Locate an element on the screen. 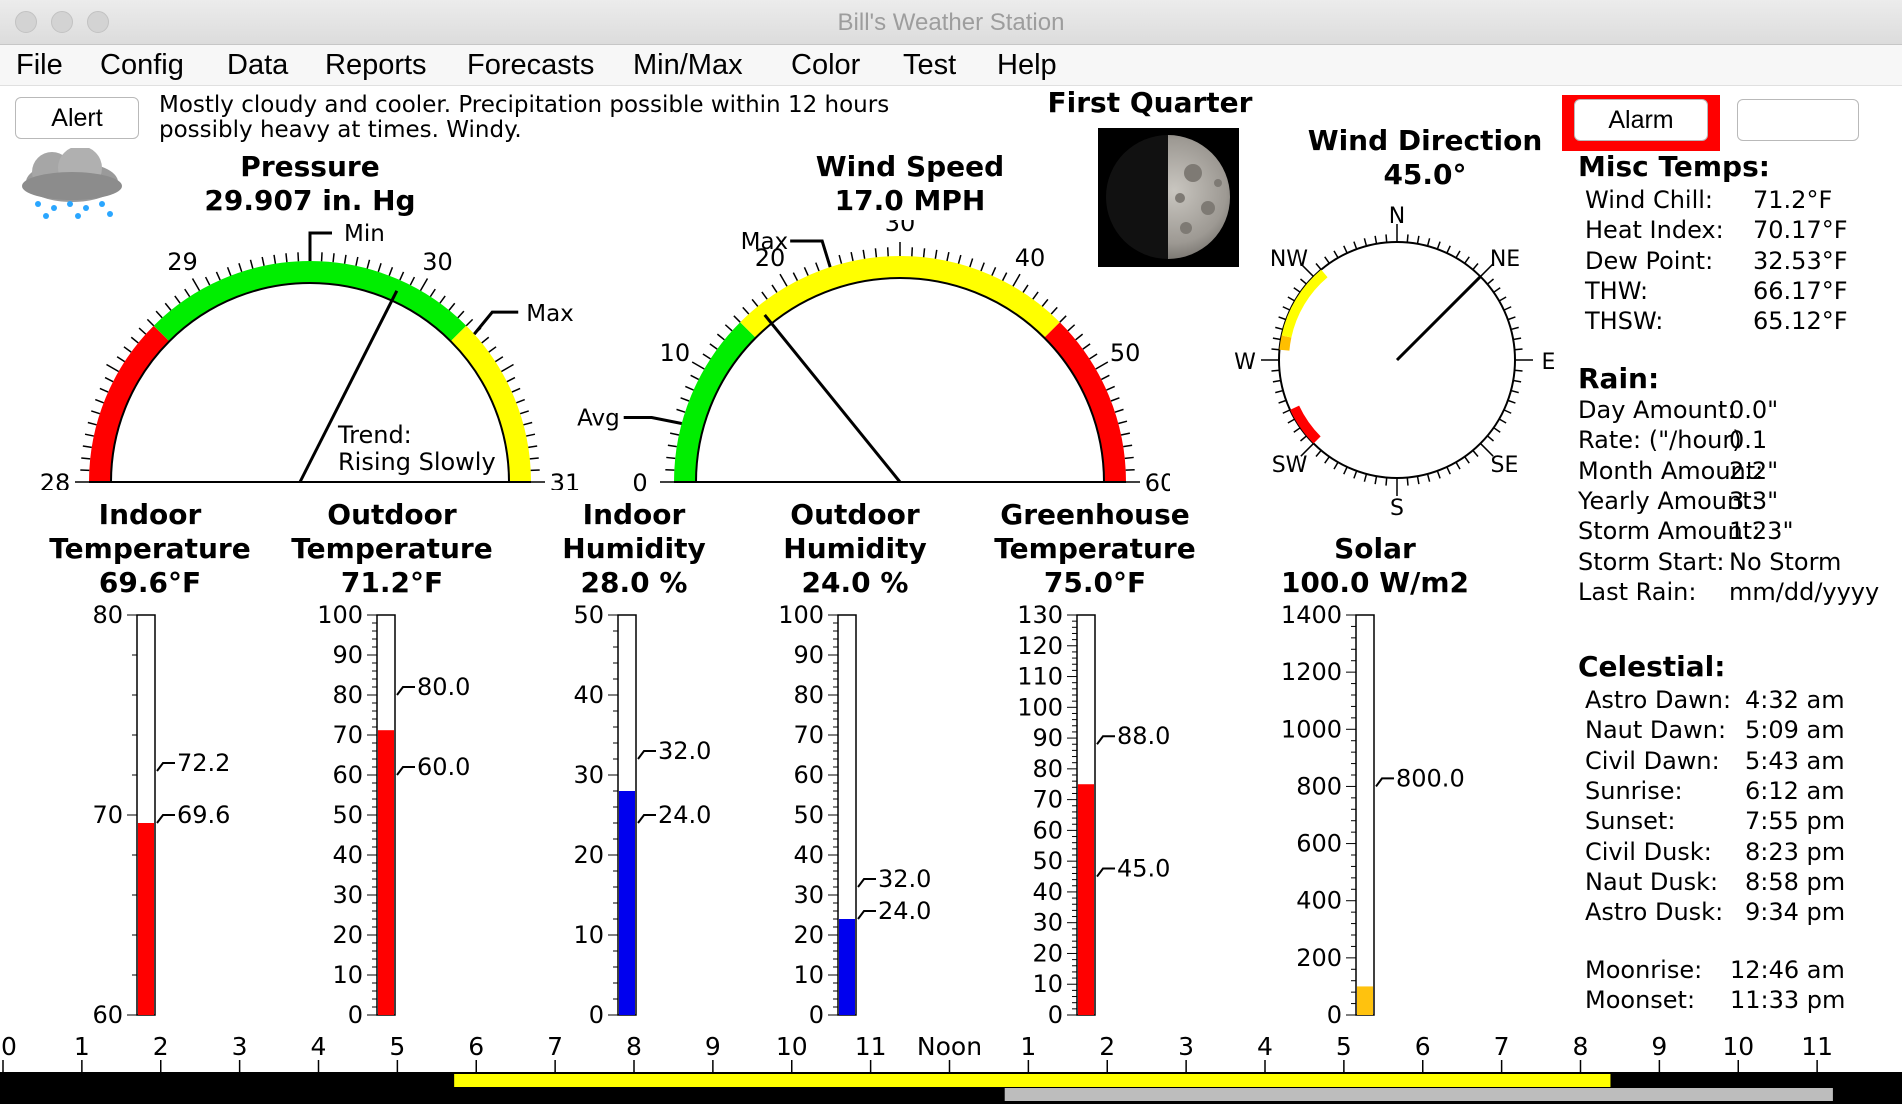 The width and height of the screenshot is (1902, 1116). compass-label: S is located at coordinates (1397, 508).